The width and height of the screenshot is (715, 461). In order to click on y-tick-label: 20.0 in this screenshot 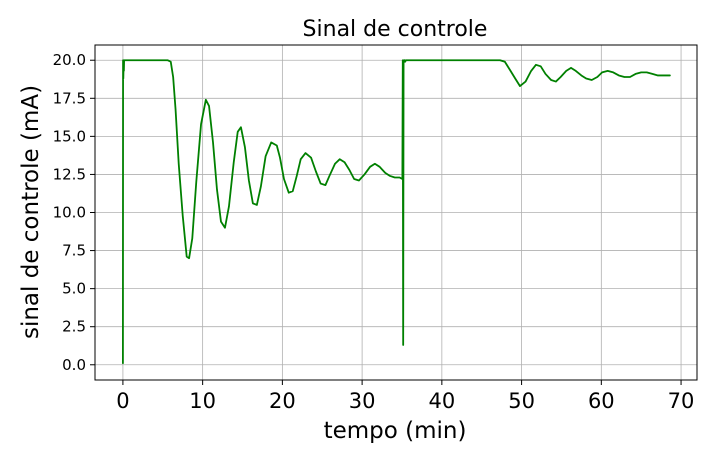, I will do `click(69, 60)`.